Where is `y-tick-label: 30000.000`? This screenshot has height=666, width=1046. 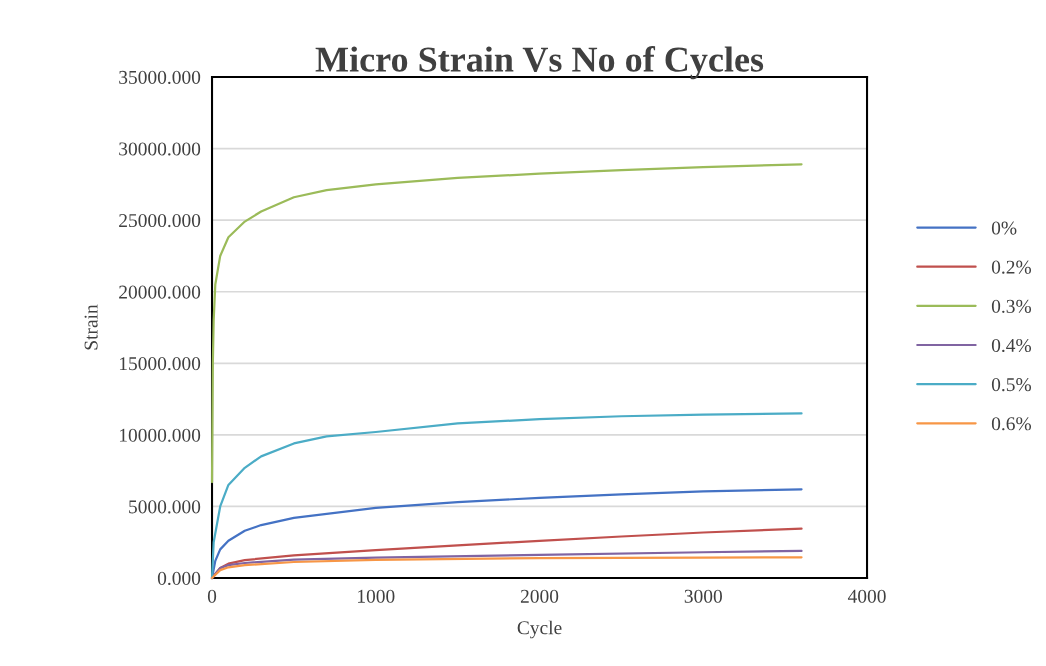
y-tick-label: 30000.000 is located at coordinates (160, 149).